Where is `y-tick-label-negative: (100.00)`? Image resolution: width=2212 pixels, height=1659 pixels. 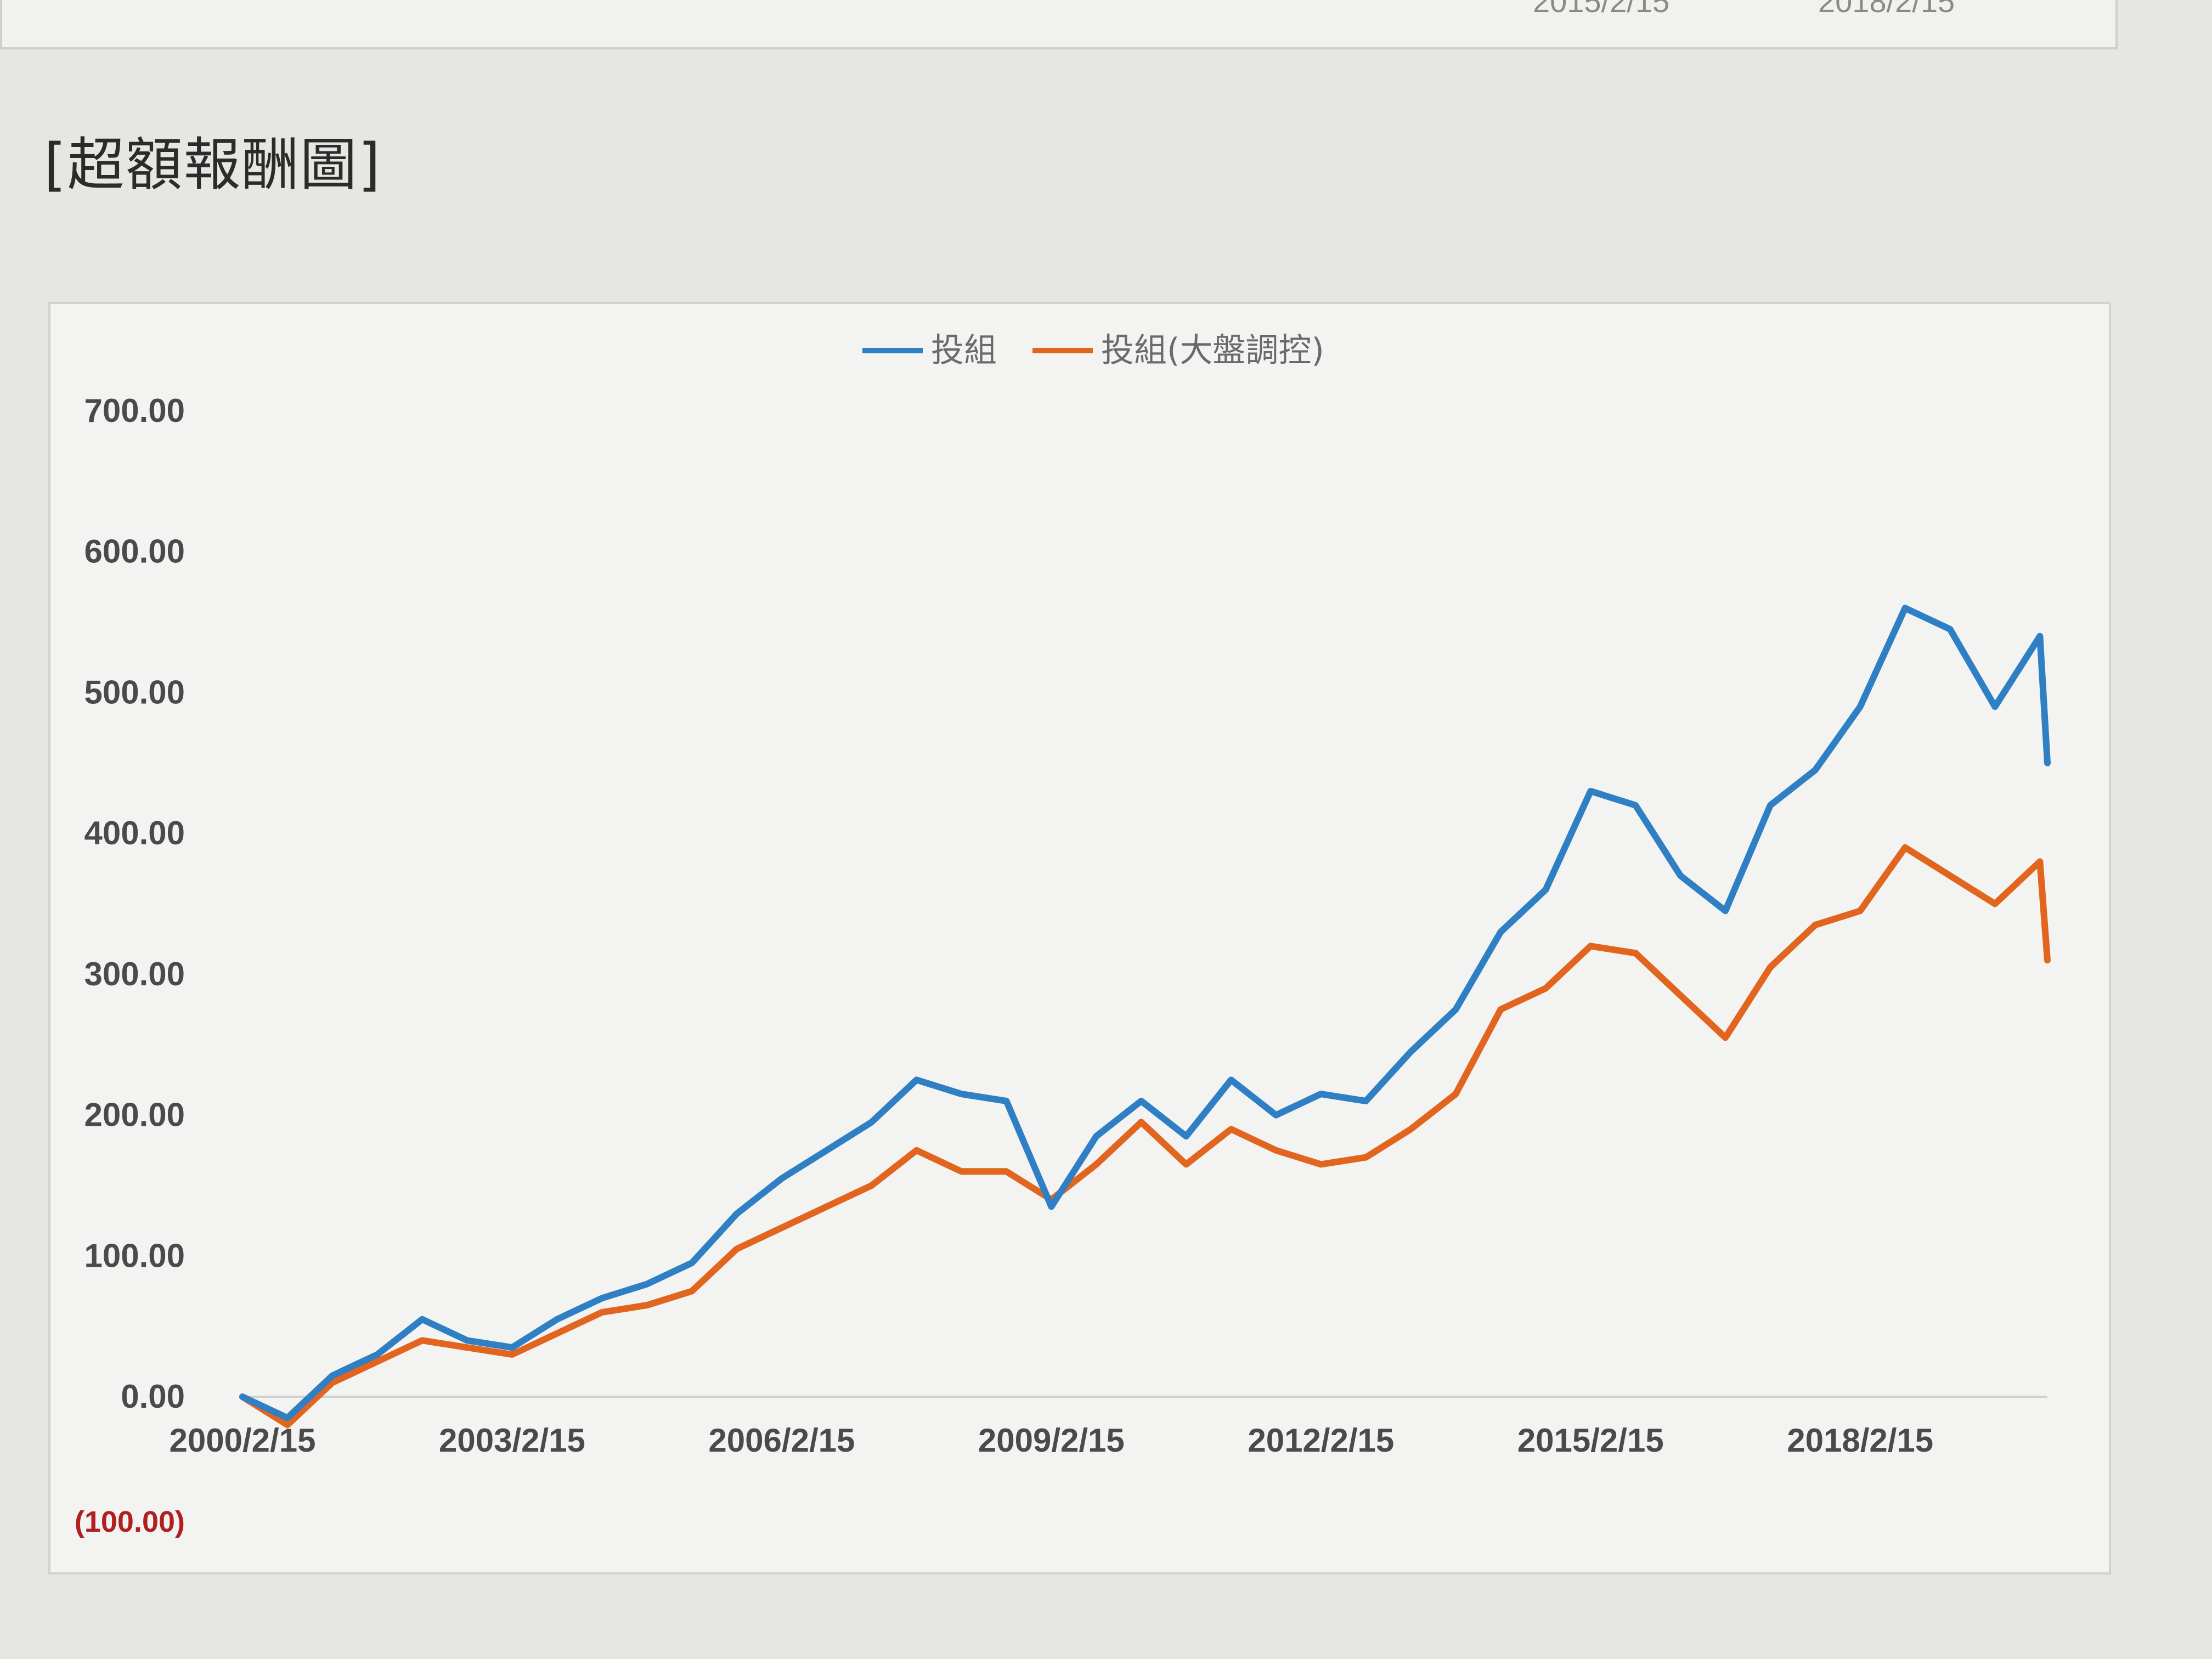 y-tick-label-negative: (100.00) is located at coordinates (130, 1521).